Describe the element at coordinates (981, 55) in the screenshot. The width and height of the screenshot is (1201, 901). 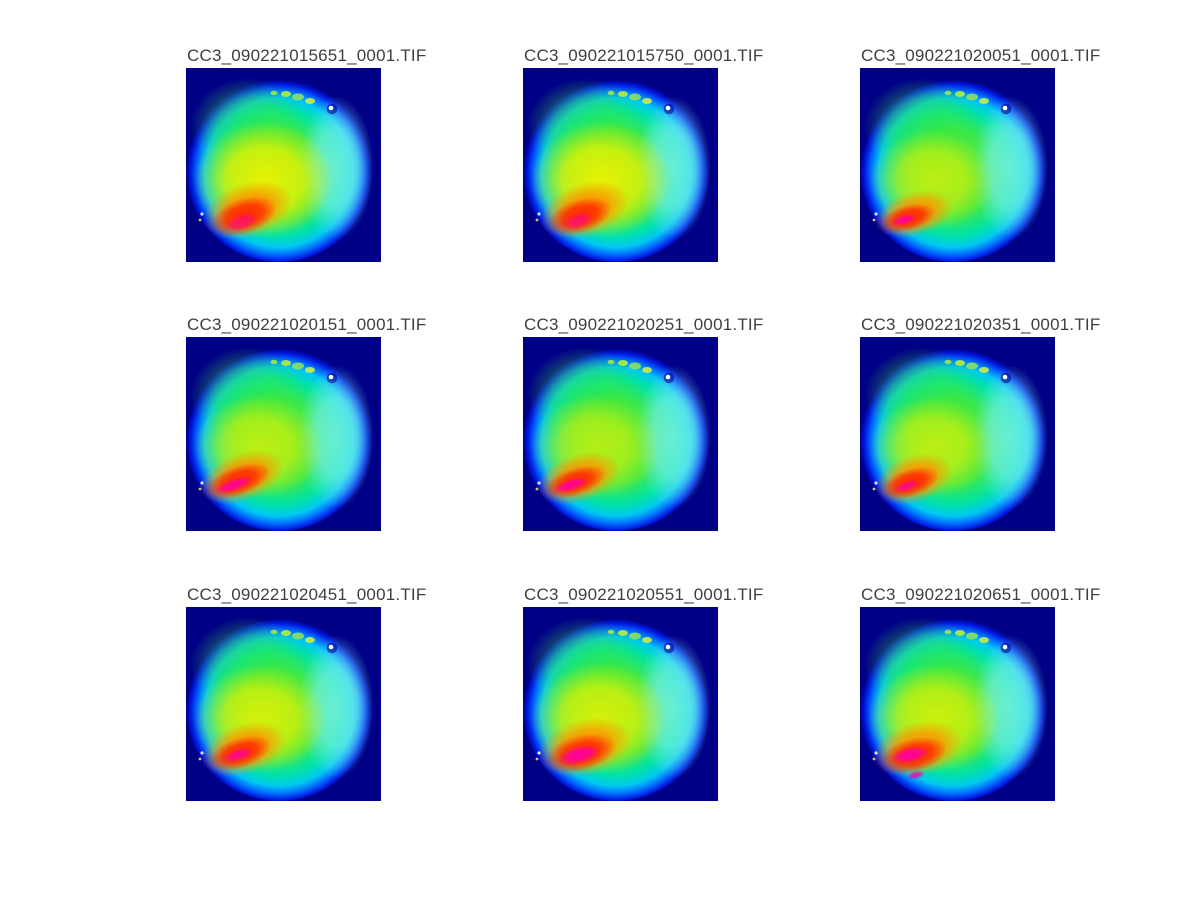
I see `subplot-title: CC3_090221020051_0001.TIF` at that location.